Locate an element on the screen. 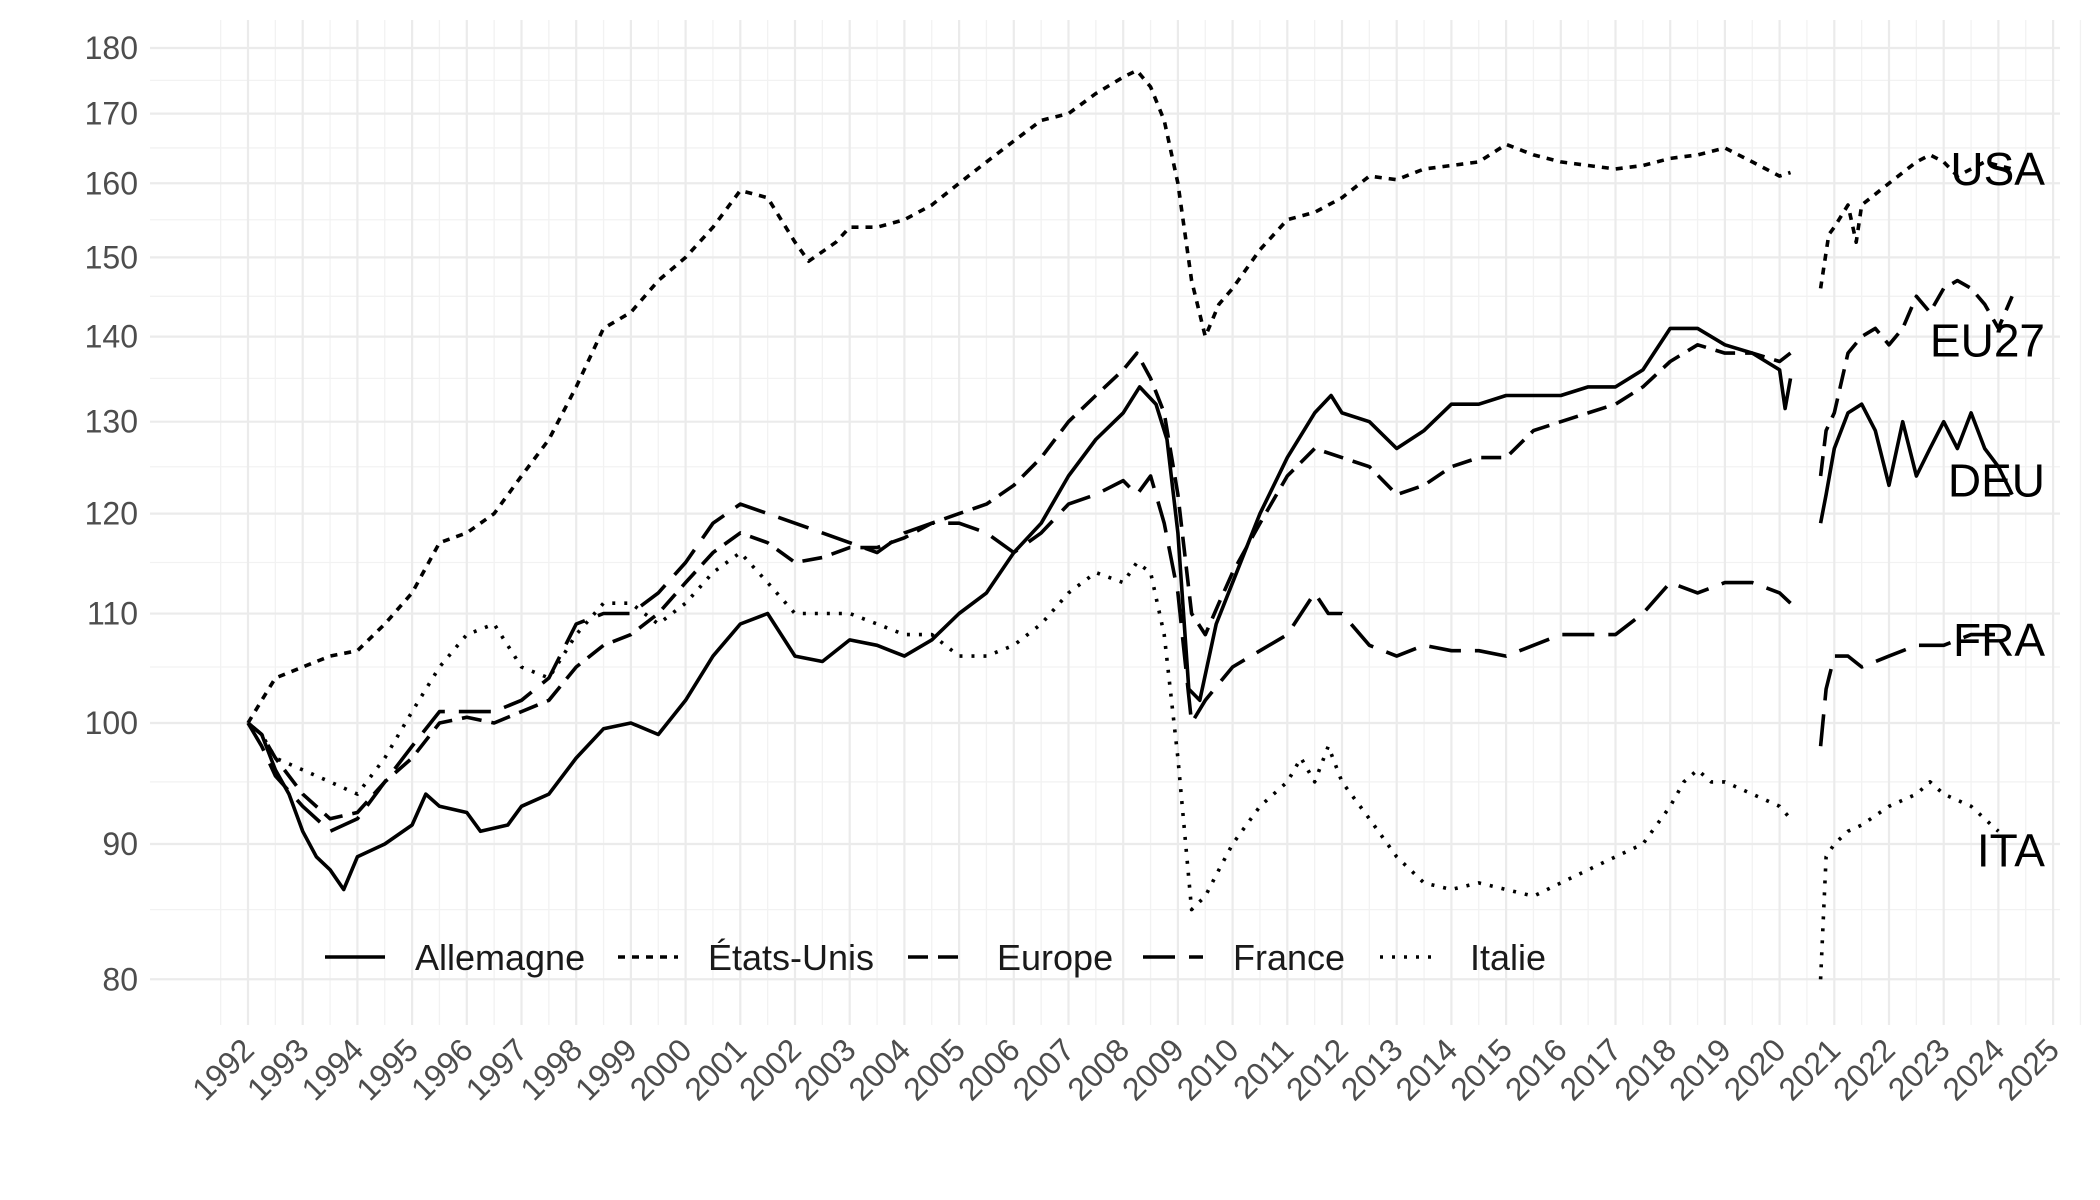 This screenshot has height=1200, width=2100. x-tick-label: 2020 is located at coordinates (1755, 1069).